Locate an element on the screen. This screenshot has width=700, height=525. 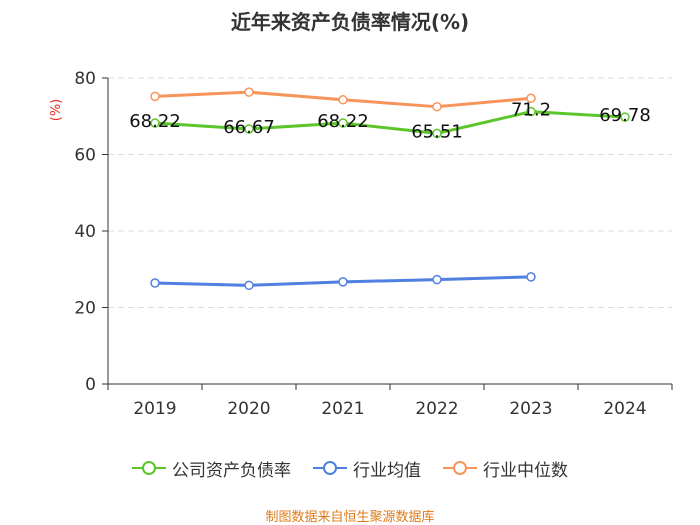
data-label: 69.78 is located at coordinates (625, 115).